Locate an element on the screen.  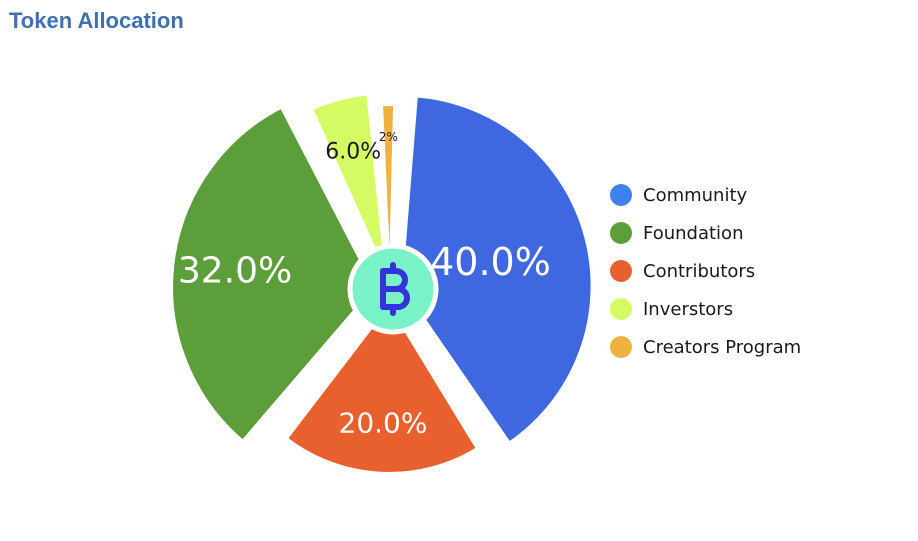
slice-group-foundation: 32.0% is located at coordinates (268, 274).